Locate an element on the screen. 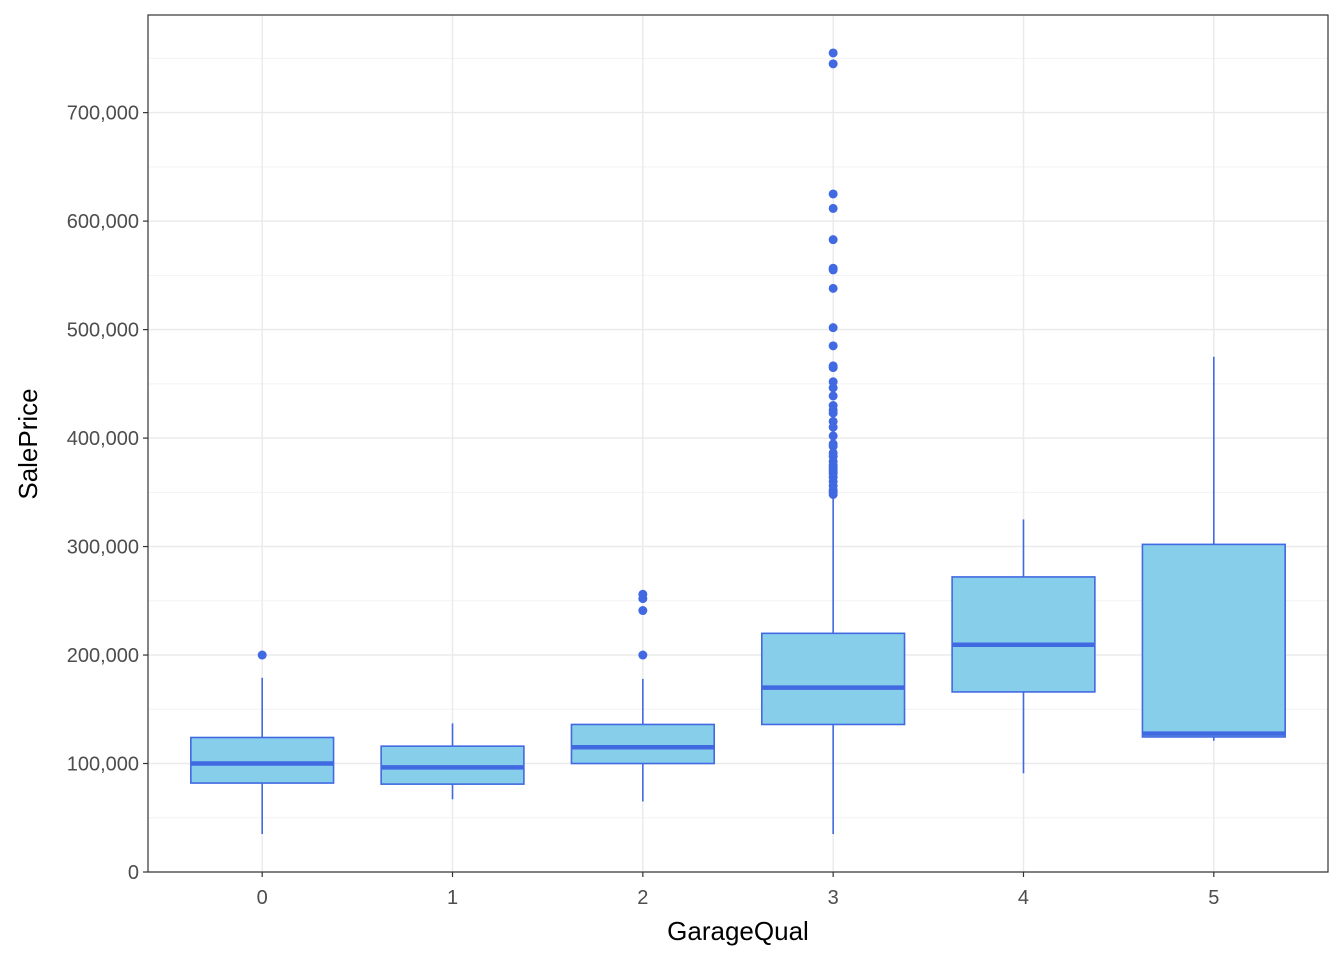 The image size is (1344, 960). y-tick-label: 300,000 is located at coordinates (103, 548).